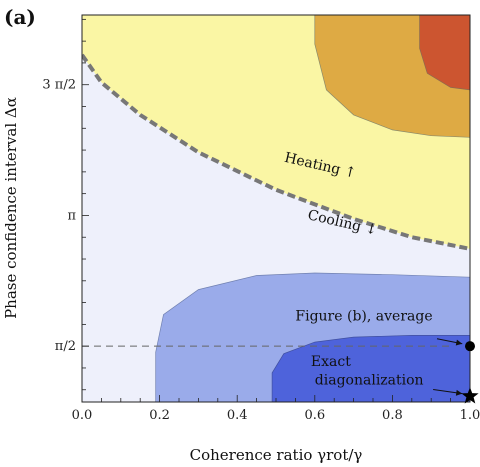  I want to click on x-tick-label: 0.4, so click(237, 415).